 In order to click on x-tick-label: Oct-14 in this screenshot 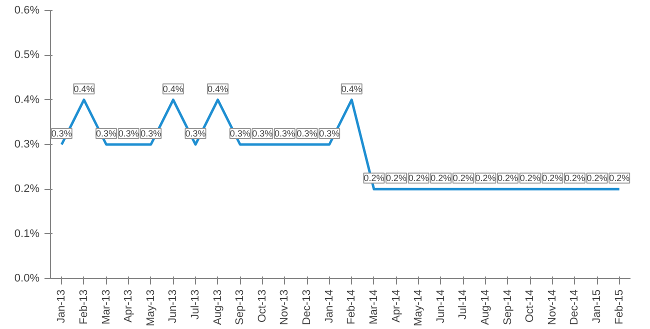, I will do `click(530, 306)`.